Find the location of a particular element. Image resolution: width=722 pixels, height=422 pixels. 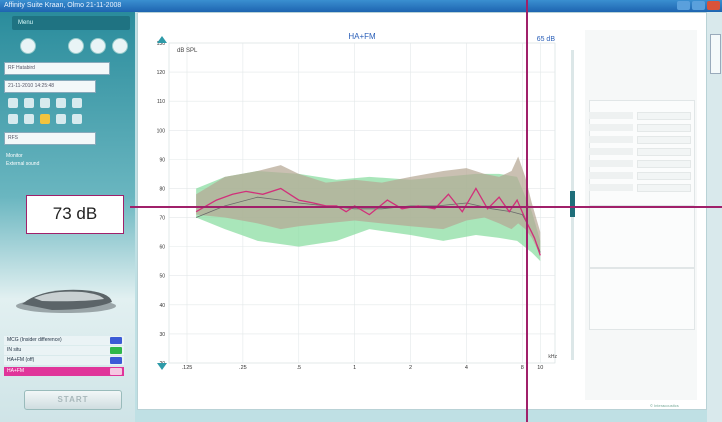

scroll-down-icon is located at coordinates (162, 366).